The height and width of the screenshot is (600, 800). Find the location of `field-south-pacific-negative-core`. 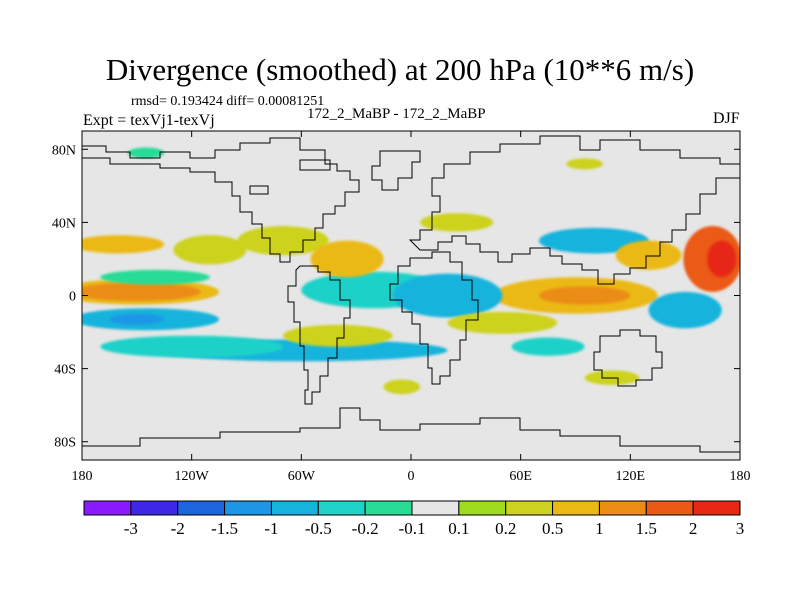

field-south-pacific-negative-core is located at coordinates (137, 319).